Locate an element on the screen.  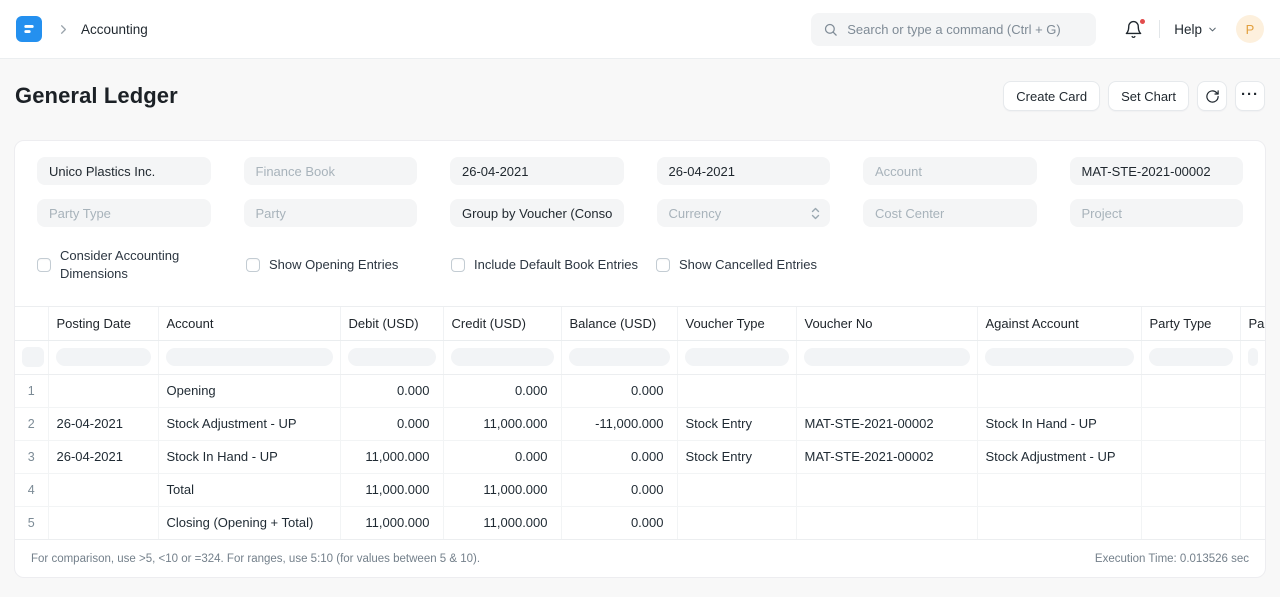
column-header-index is located at coordinates (32, 324).